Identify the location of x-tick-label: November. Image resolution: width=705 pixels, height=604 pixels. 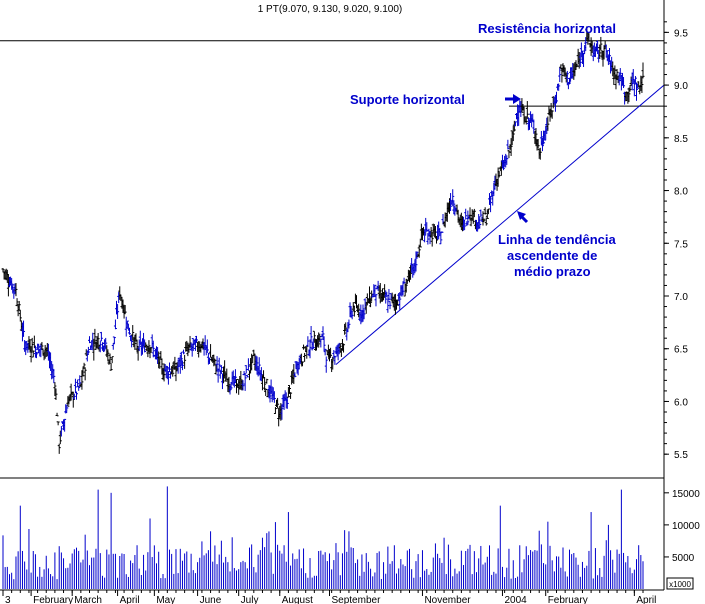
(447, 599).